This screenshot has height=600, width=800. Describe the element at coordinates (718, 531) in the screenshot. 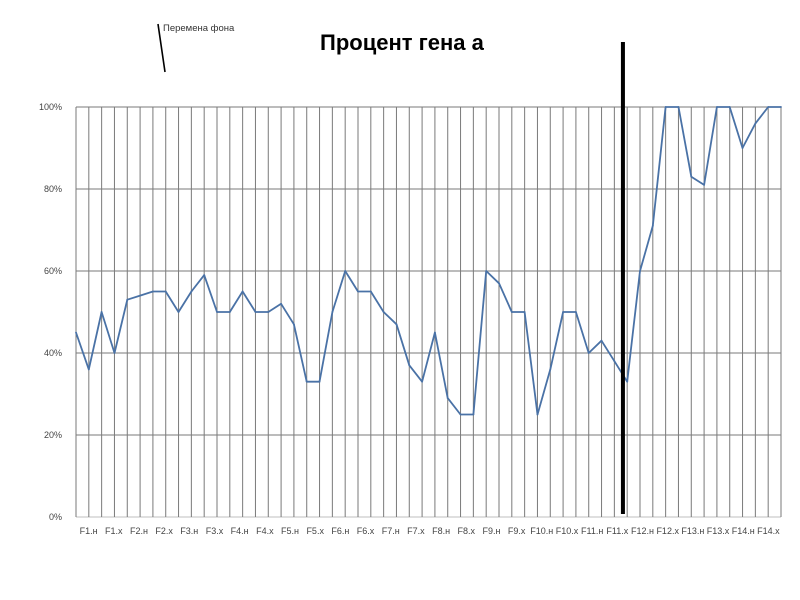

I see `x-tick-label: F13.х` at that location.